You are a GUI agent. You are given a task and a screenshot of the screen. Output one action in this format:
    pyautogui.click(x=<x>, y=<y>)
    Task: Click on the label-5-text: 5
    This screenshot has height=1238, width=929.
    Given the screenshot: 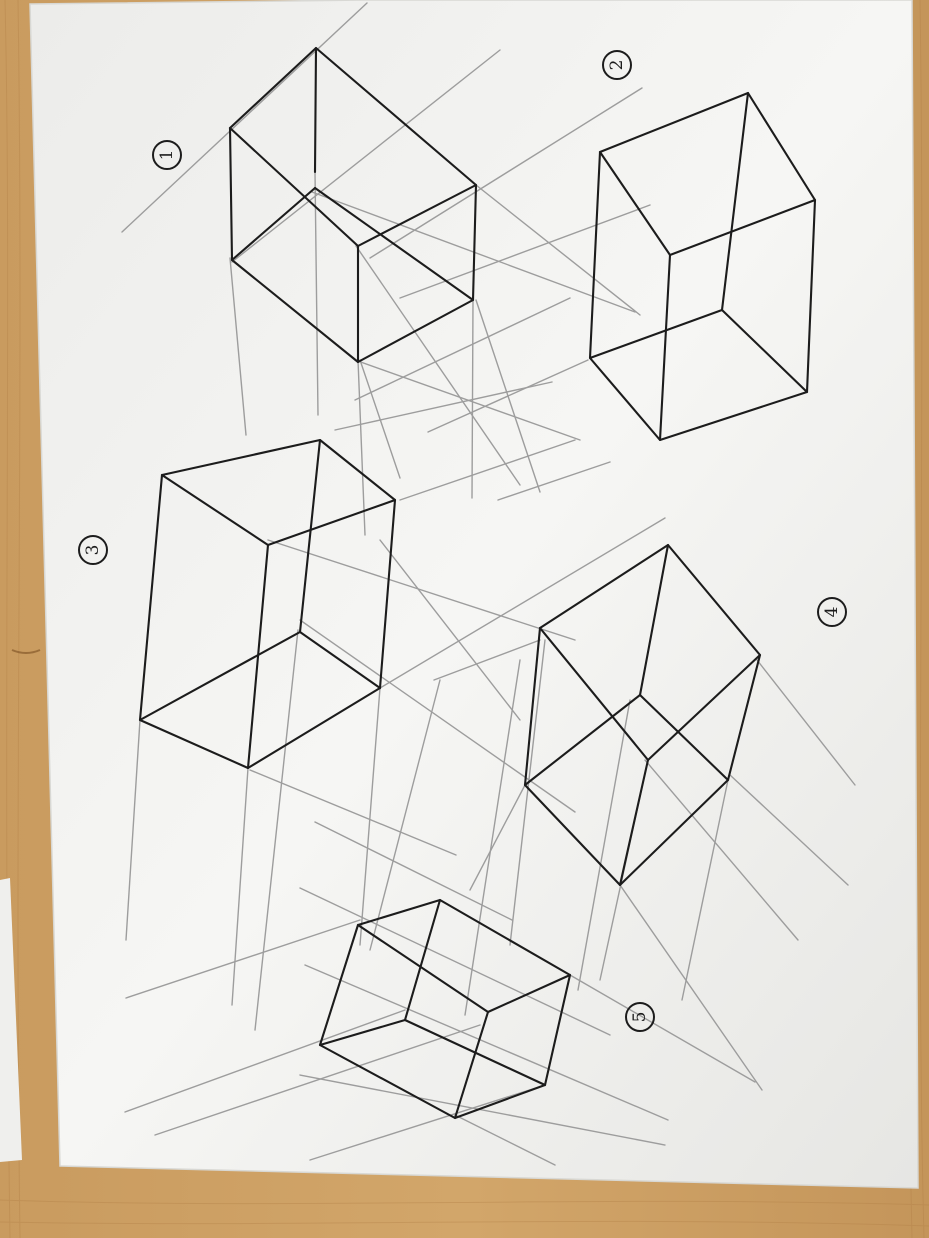 What is the action you would take?
    pyautogui.click(x=640, y=1017)
    